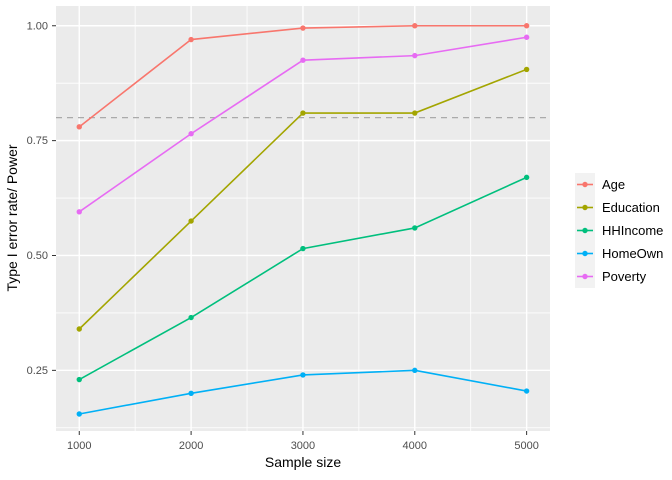  Describe the element at coordinates (79, 446) in the screenshot. I see `x-tick-label: 1000` at that location.